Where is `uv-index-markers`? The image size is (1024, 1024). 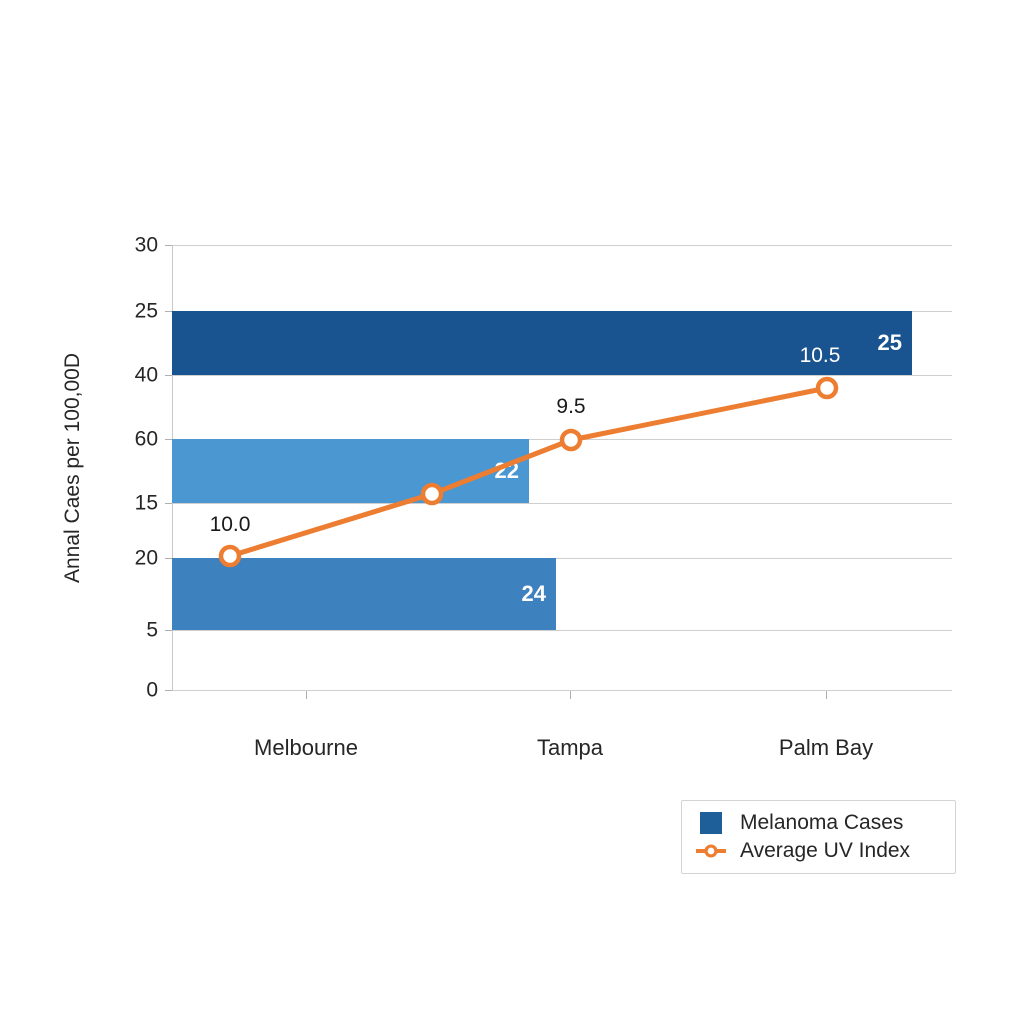 uv-index-markers is located at coordinates (528, 472).